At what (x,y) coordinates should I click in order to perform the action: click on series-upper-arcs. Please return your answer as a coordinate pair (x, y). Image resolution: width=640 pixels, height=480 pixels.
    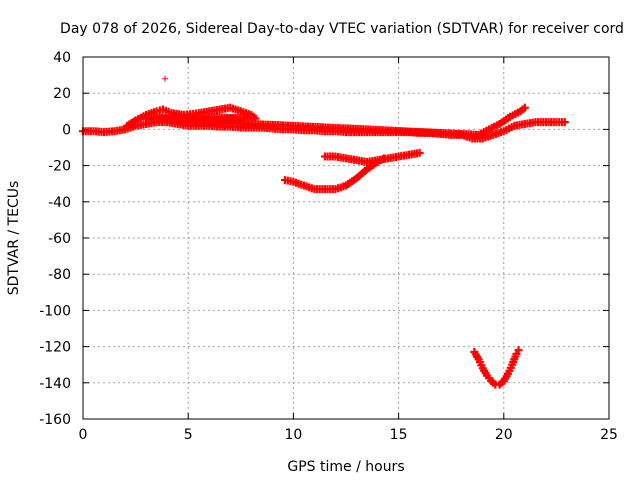
    Looking at the image, I should click on (326, 121).